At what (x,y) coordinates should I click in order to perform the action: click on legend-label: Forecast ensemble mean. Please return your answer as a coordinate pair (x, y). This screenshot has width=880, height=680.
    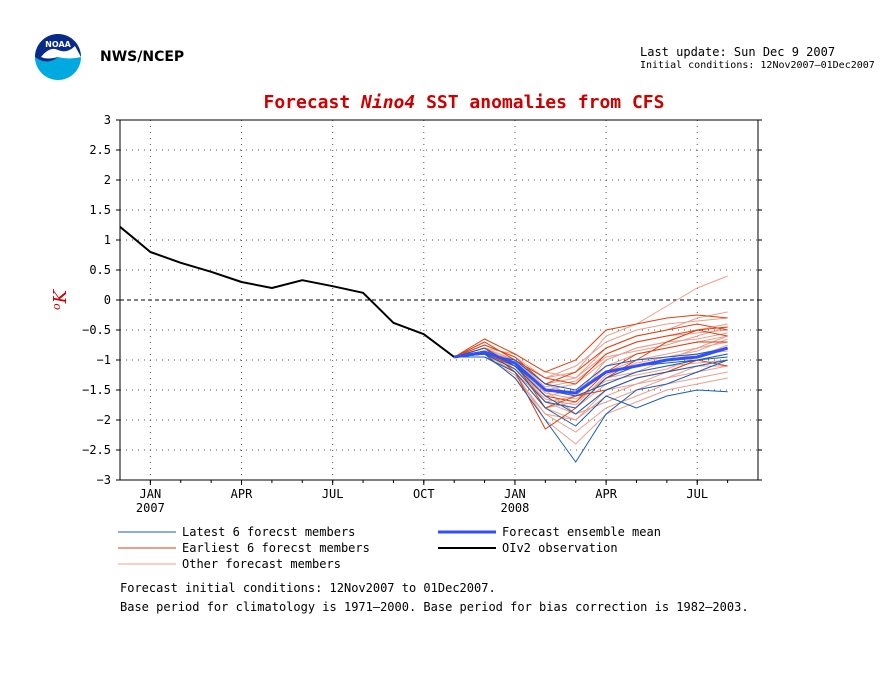
    Looking at the image, I should click on (581, 532).